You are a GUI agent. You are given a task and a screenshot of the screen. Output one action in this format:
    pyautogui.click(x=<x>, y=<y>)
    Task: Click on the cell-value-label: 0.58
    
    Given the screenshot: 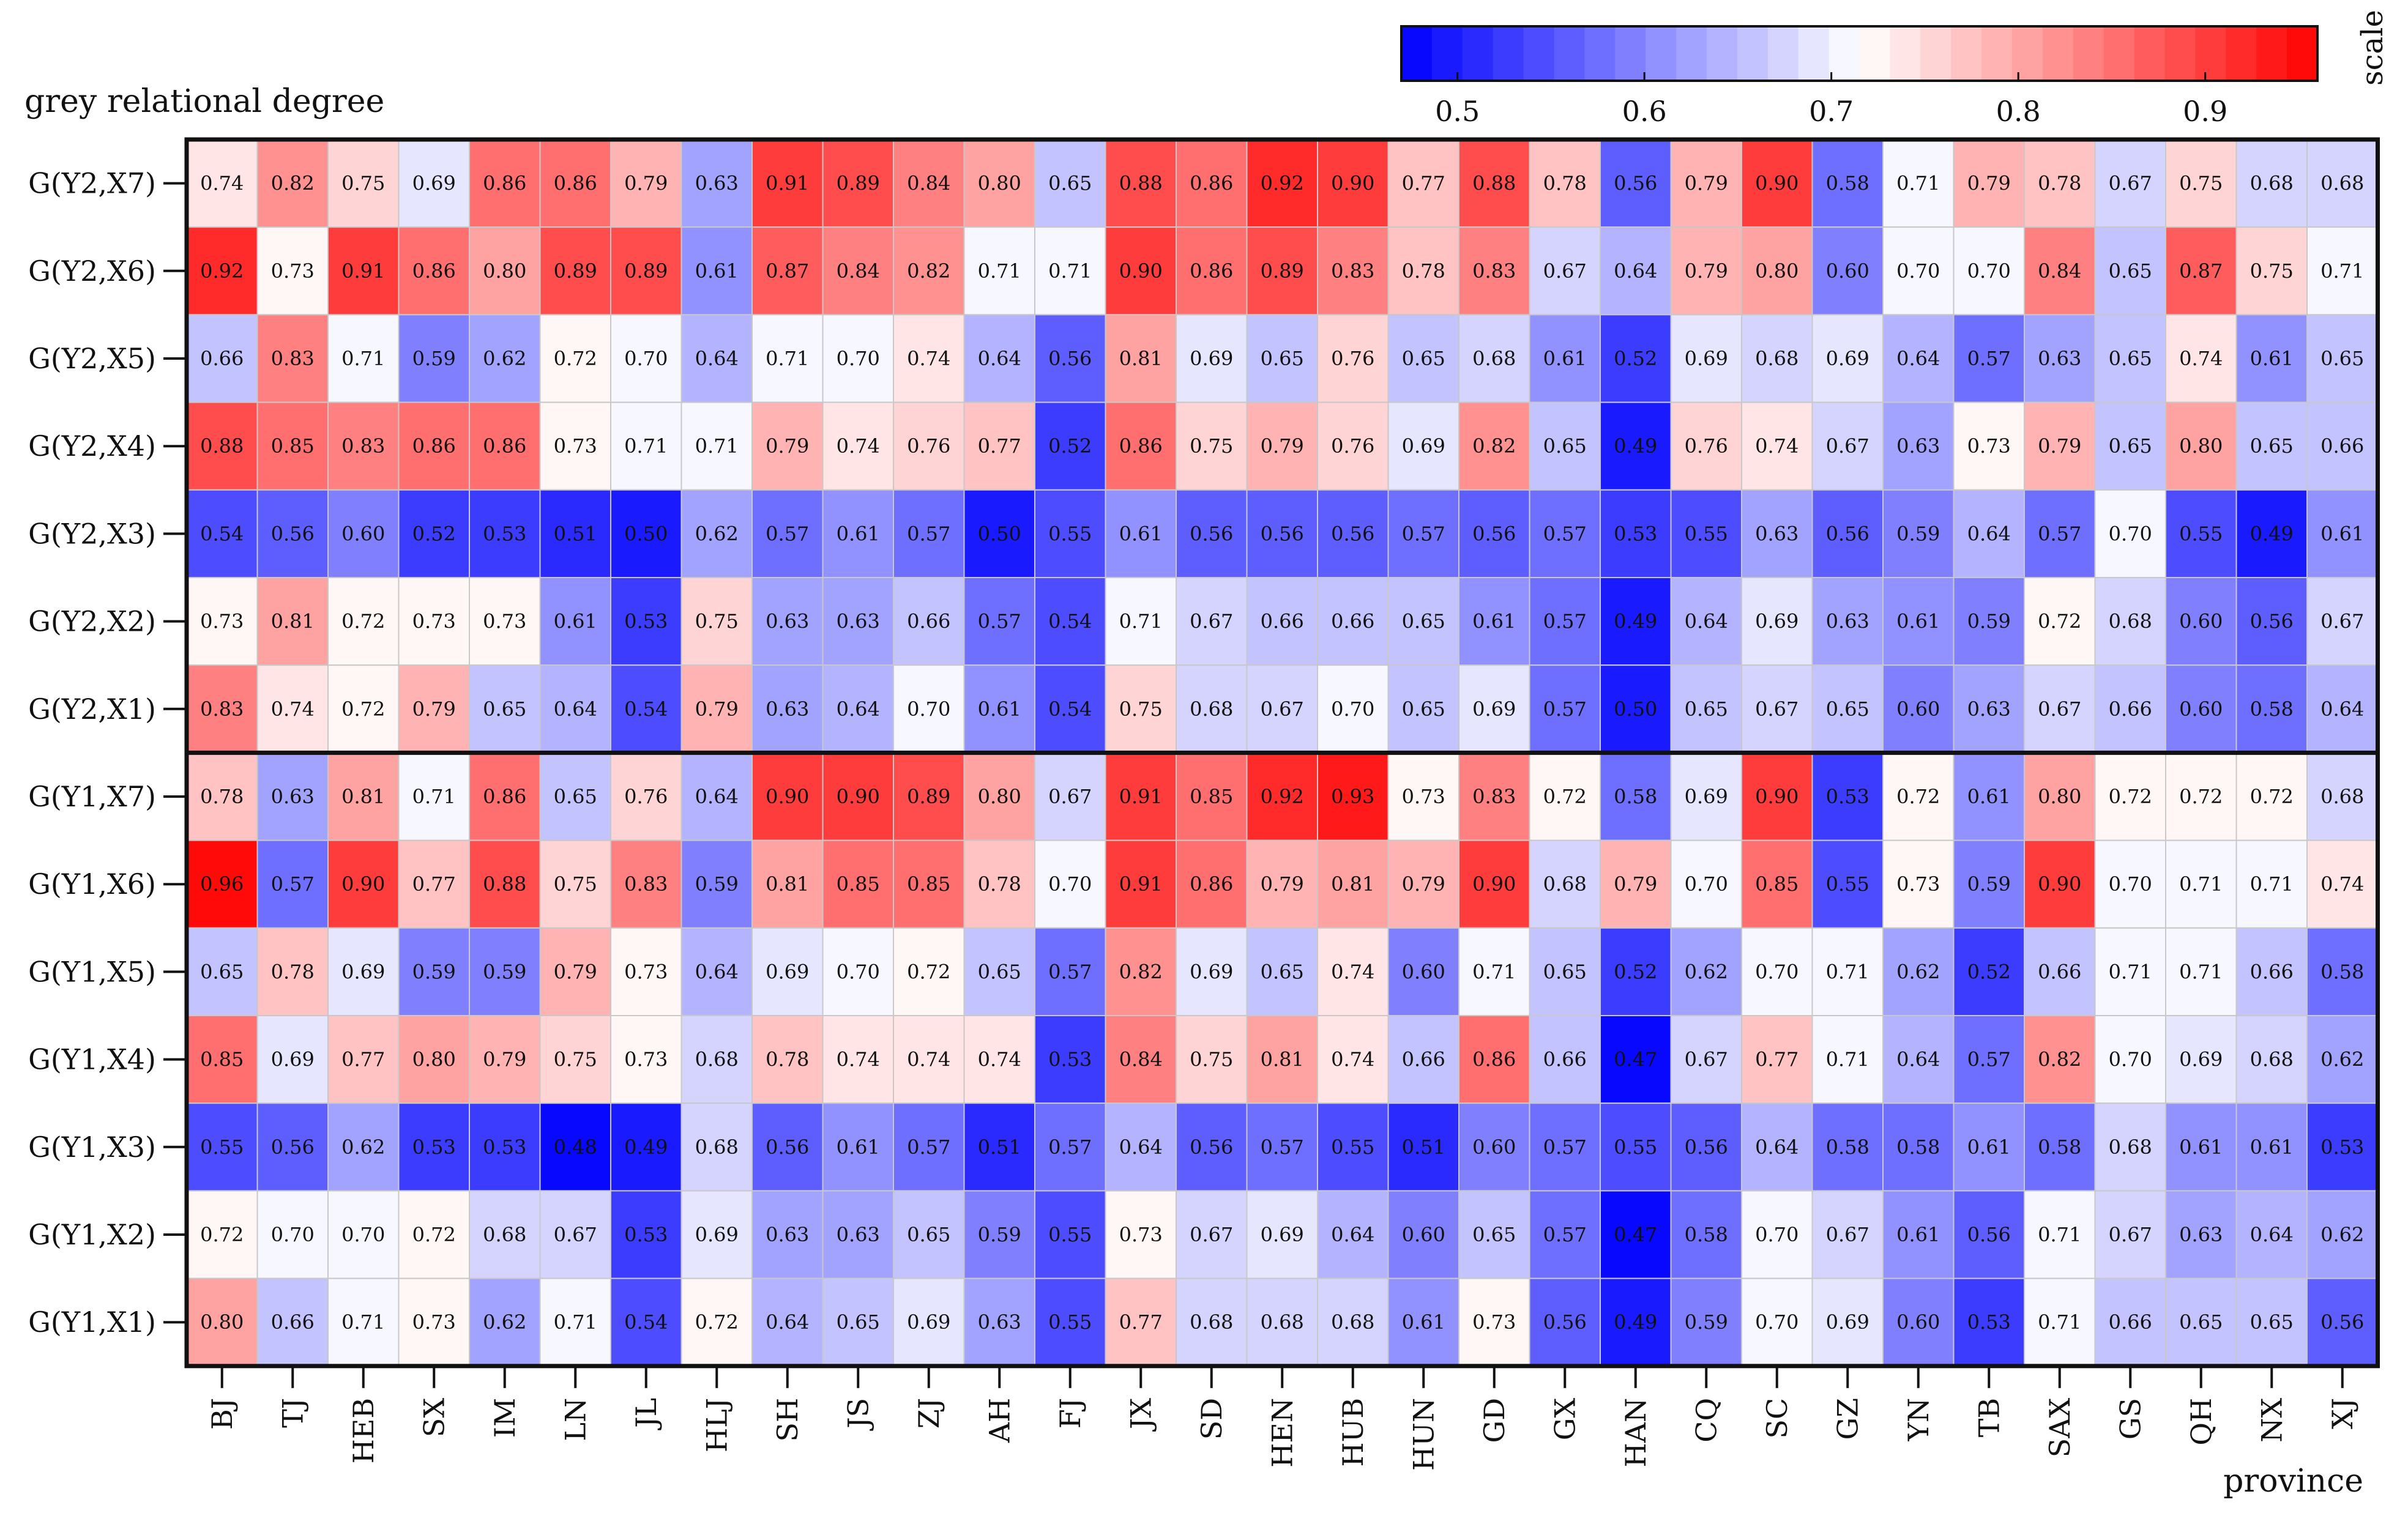 What is the action you would take?
    pyautogui.click(x=1918, y=1147)
    